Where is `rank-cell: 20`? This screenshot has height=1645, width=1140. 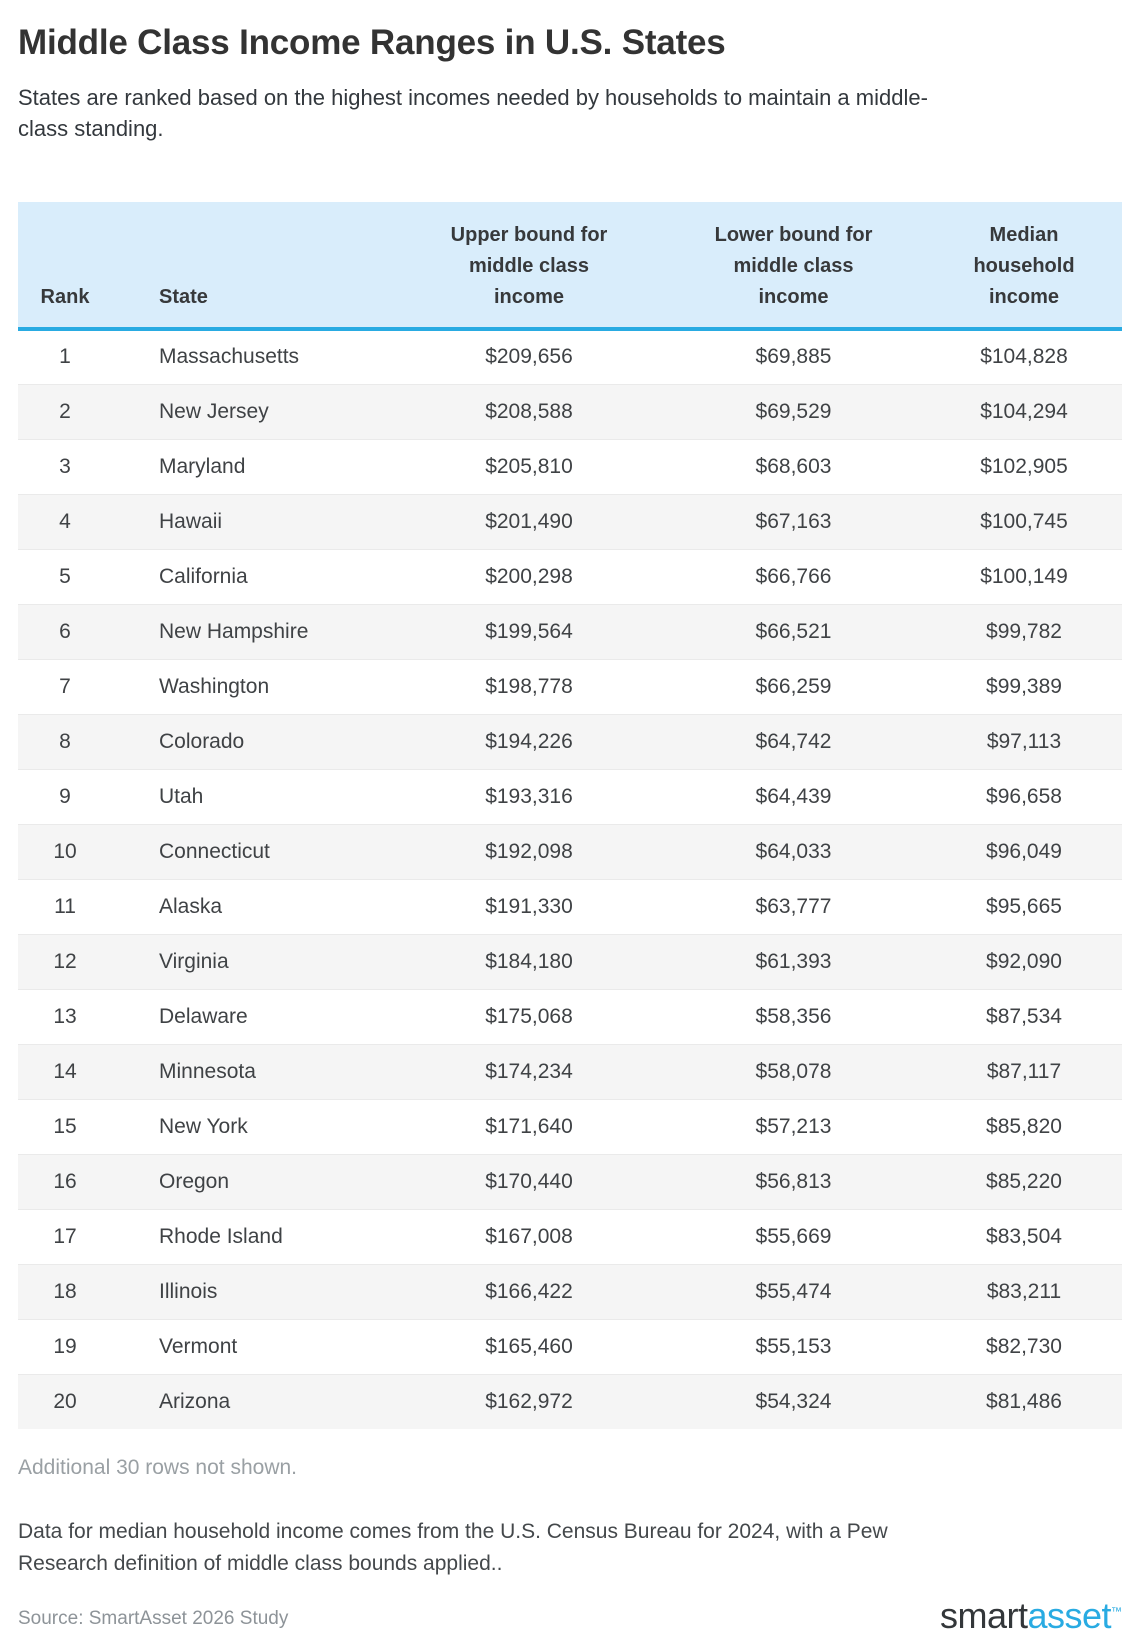
rank-cell: 20 is located at coordinates (65, 1401).